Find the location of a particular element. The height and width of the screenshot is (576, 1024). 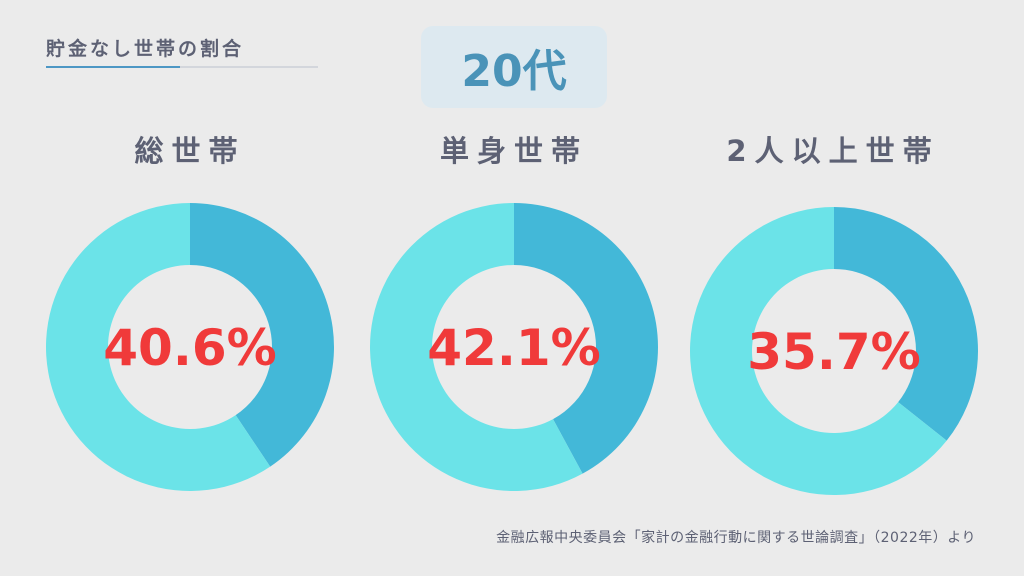

chart-title-single: 単身世帯 is located at coordinates (513, 151).